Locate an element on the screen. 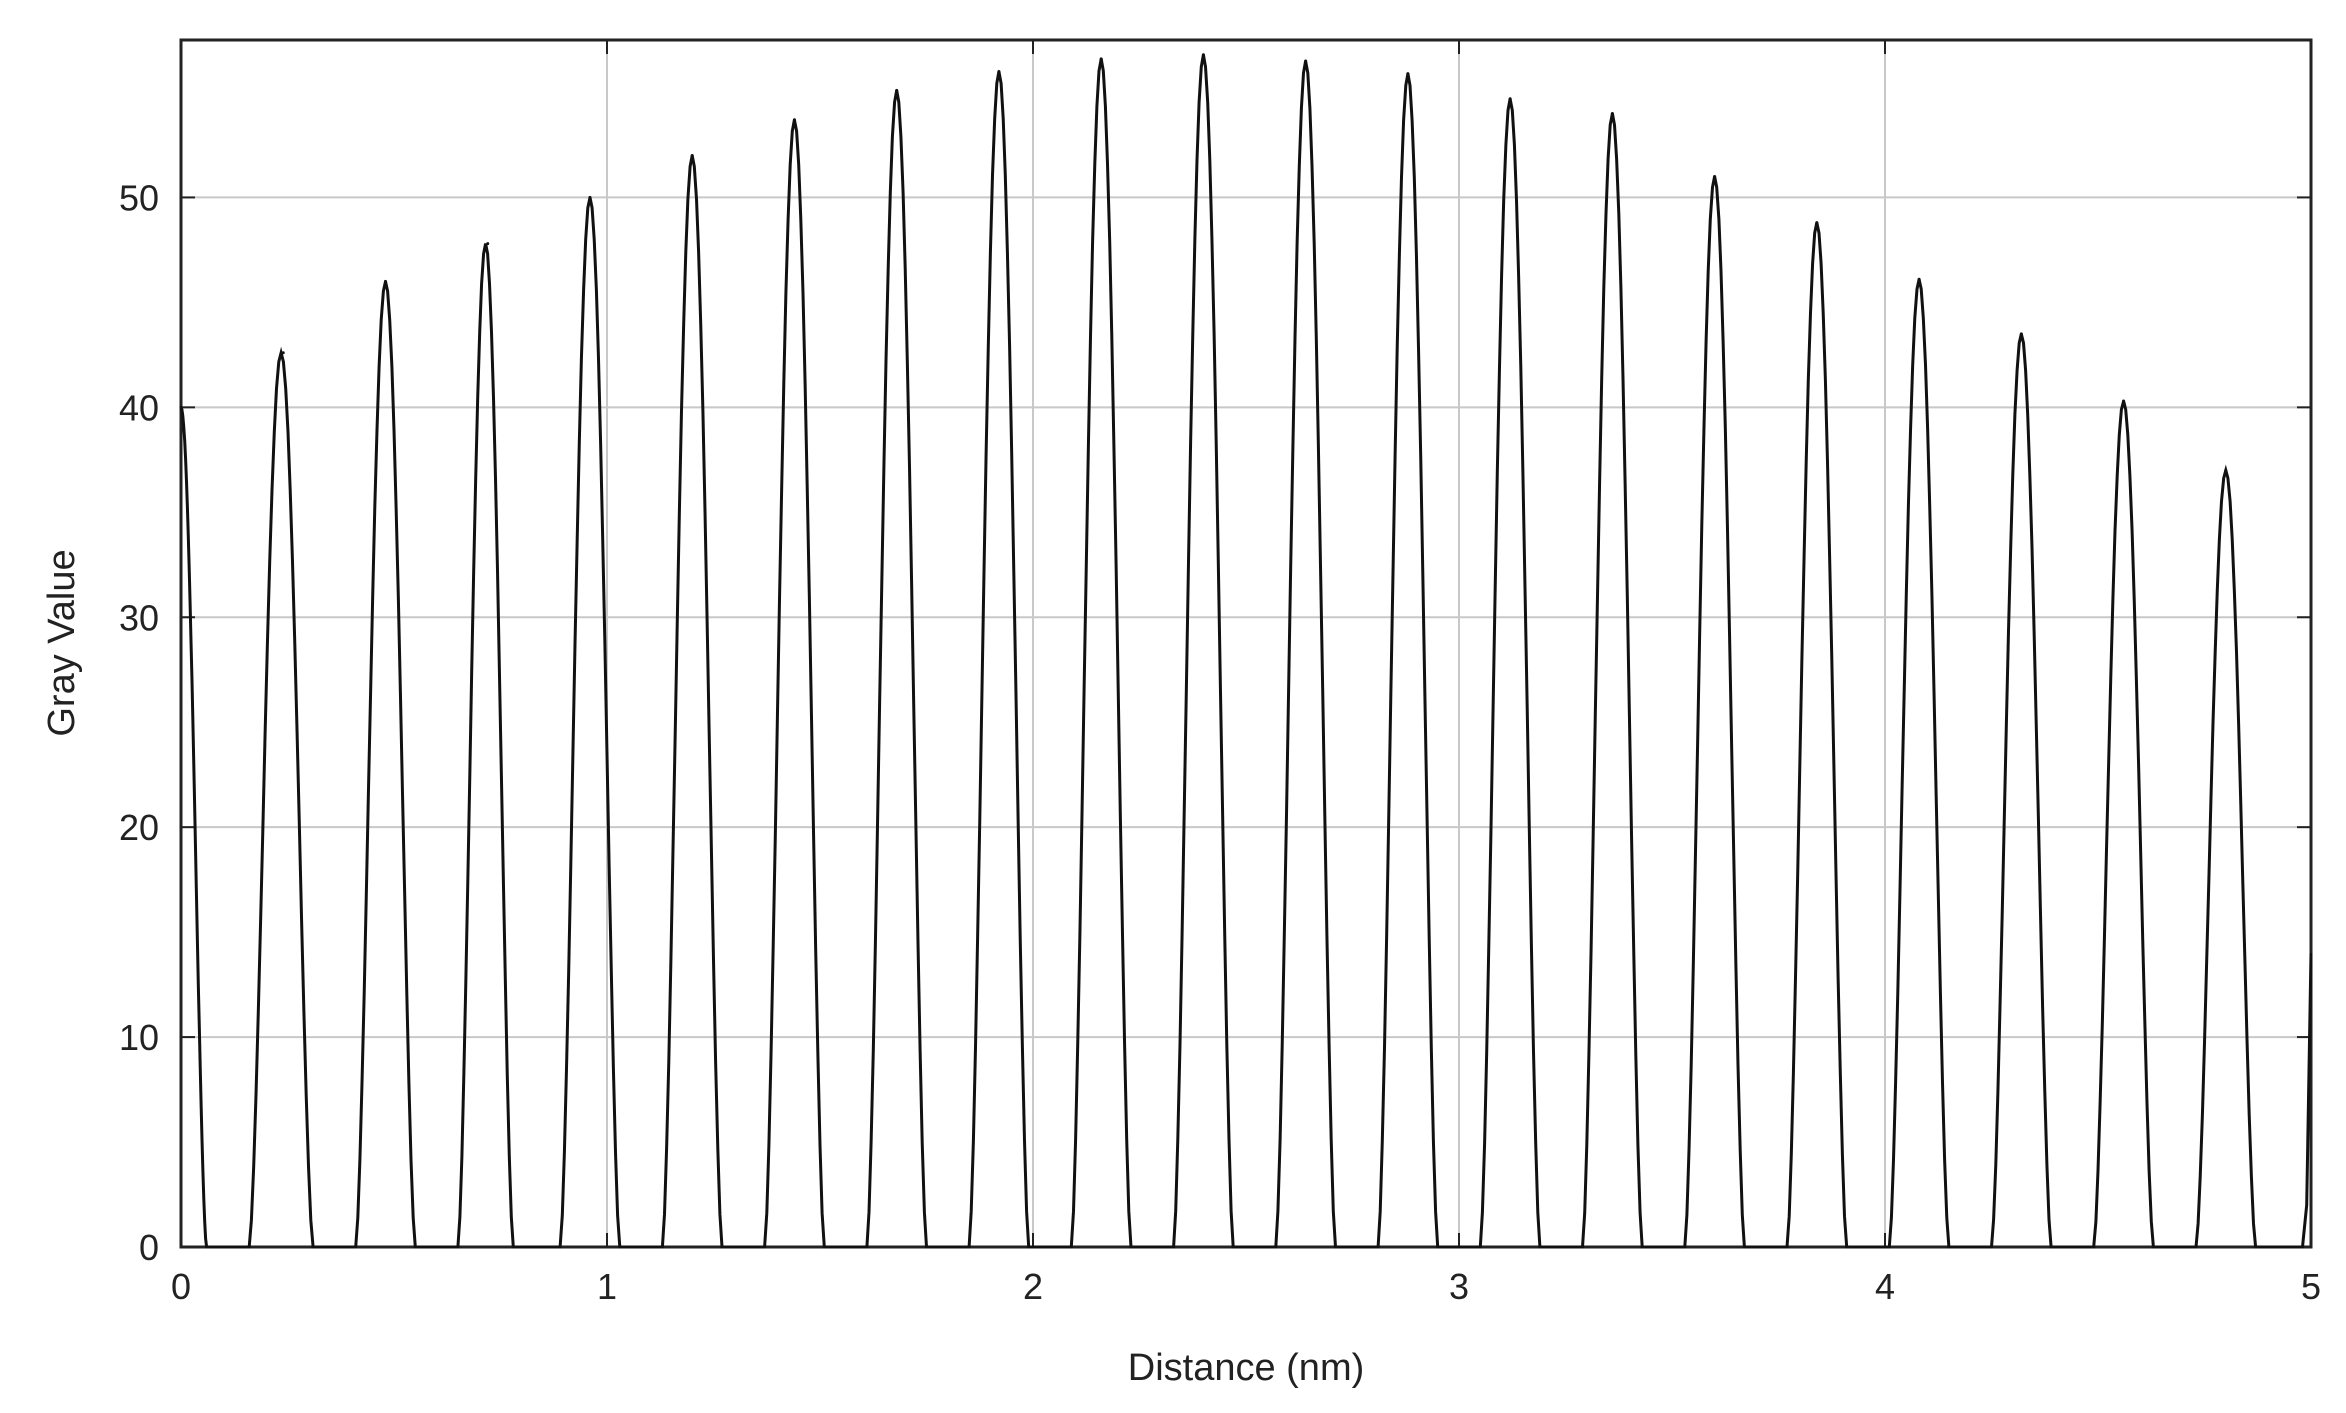 The width and height of the screenshot is (2346, 1413). x-tick-label: 4 is located at coordinates (1885, 1286).